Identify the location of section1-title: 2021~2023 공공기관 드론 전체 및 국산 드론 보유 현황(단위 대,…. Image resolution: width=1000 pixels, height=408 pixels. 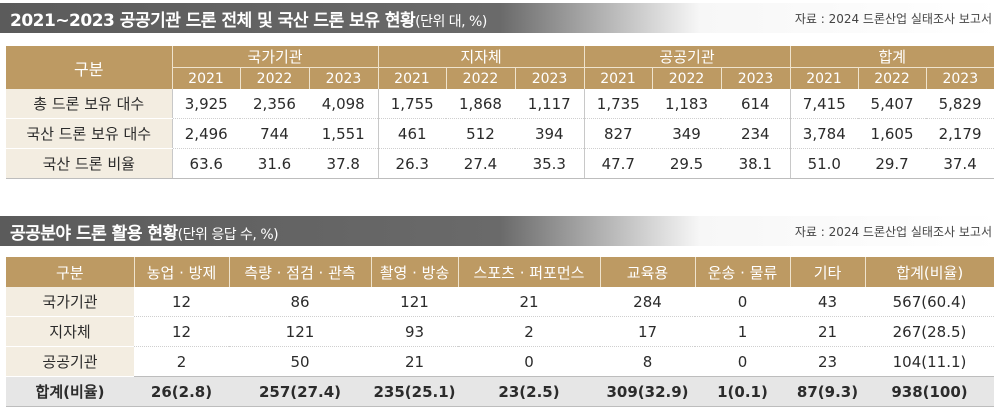
(243, 18).